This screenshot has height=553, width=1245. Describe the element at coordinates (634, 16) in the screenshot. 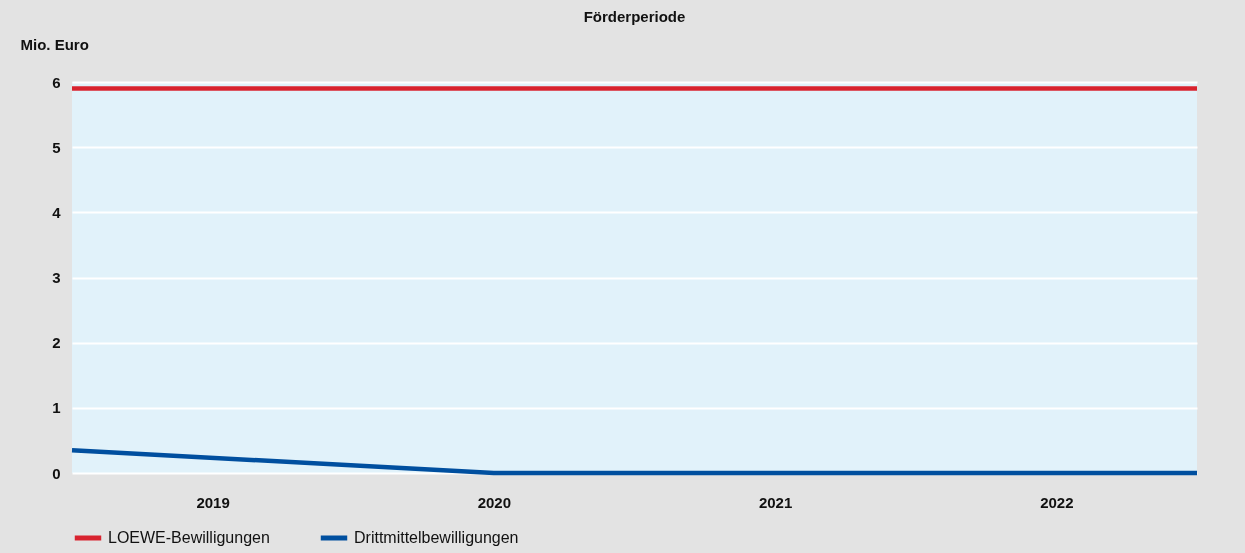

I see `chart-title: Förderperiode` at that location.